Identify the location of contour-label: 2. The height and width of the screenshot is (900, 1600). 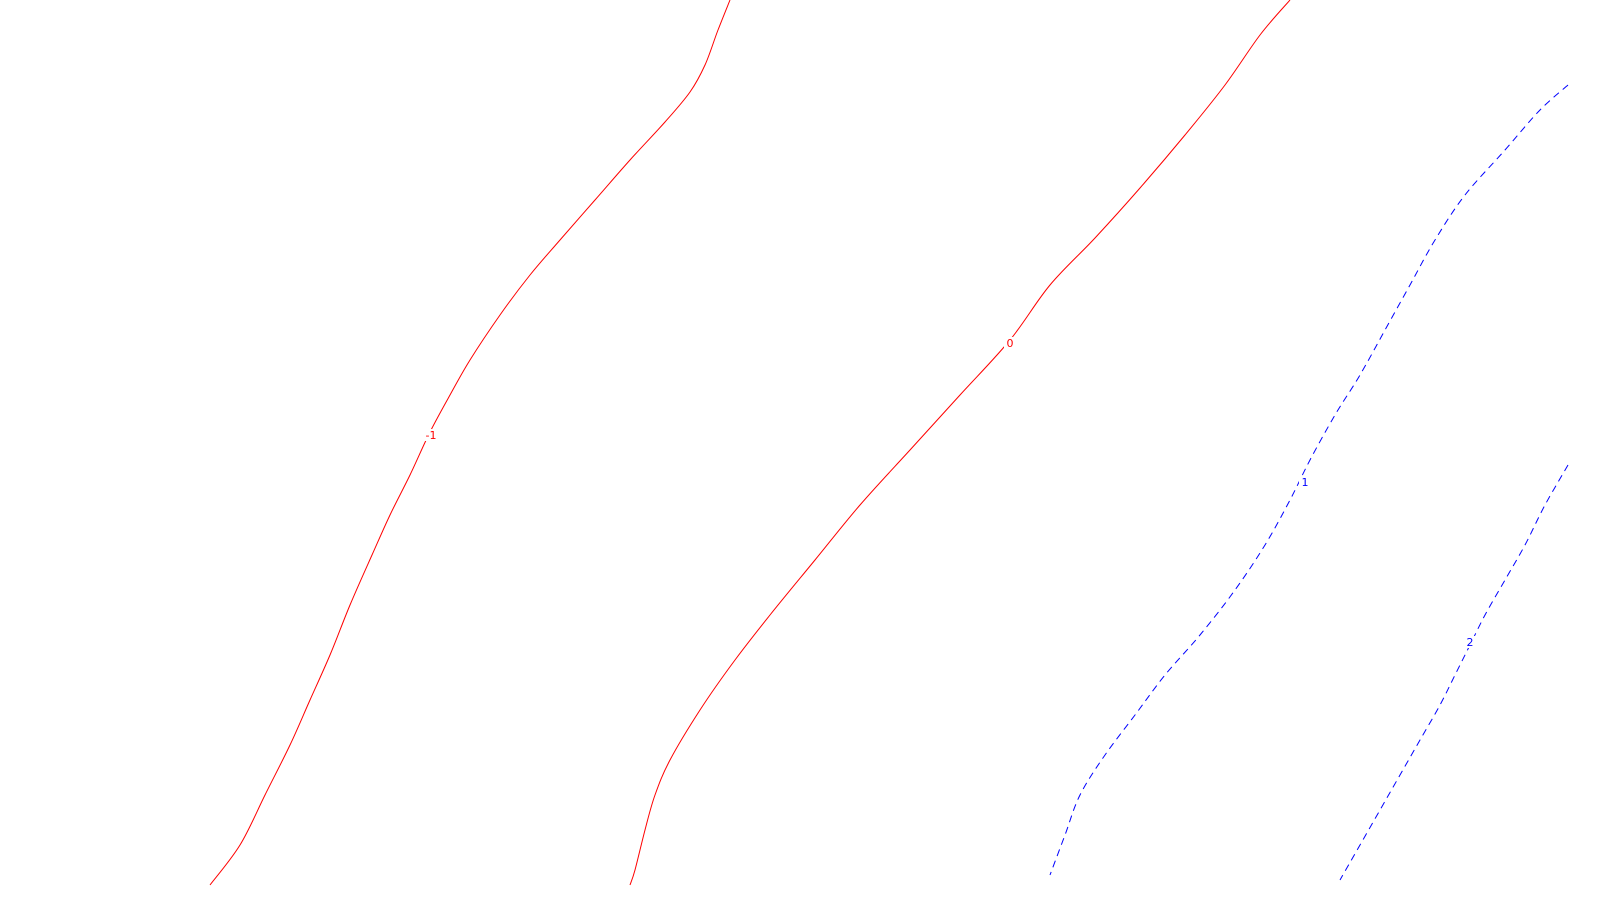
(1470, 642).